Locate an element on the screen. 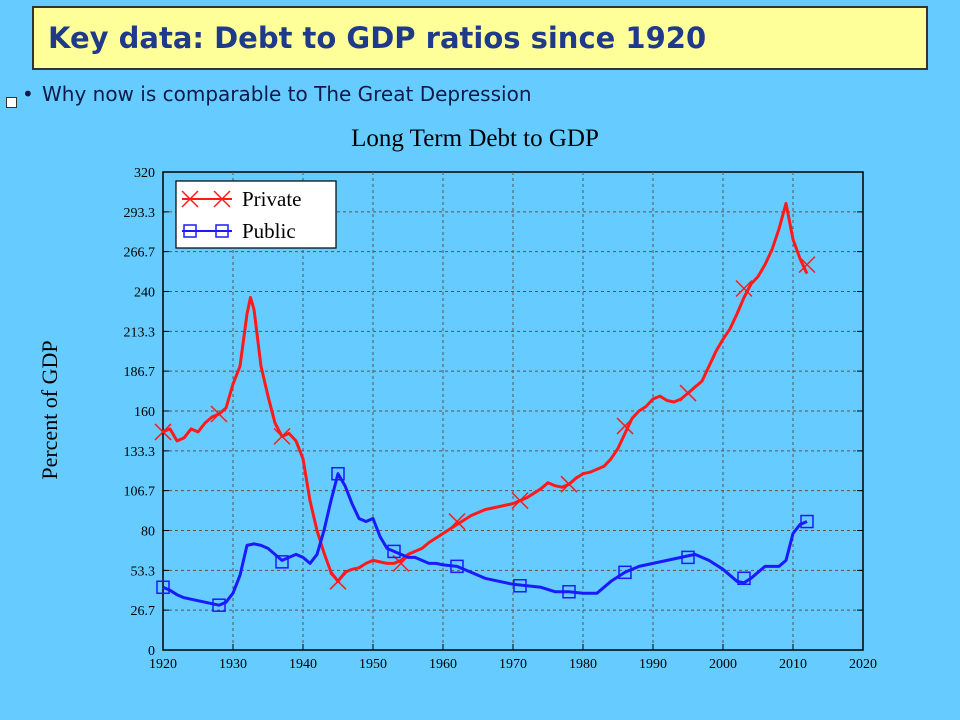  x-tick-label: 1960 is located at coordinates (443, 664).